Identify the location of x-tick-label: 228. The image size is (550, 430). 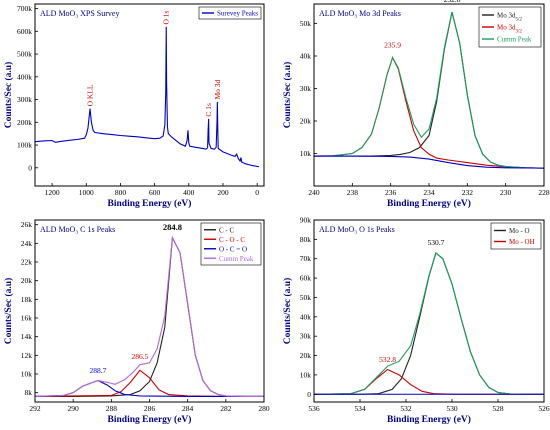
(544, 192).